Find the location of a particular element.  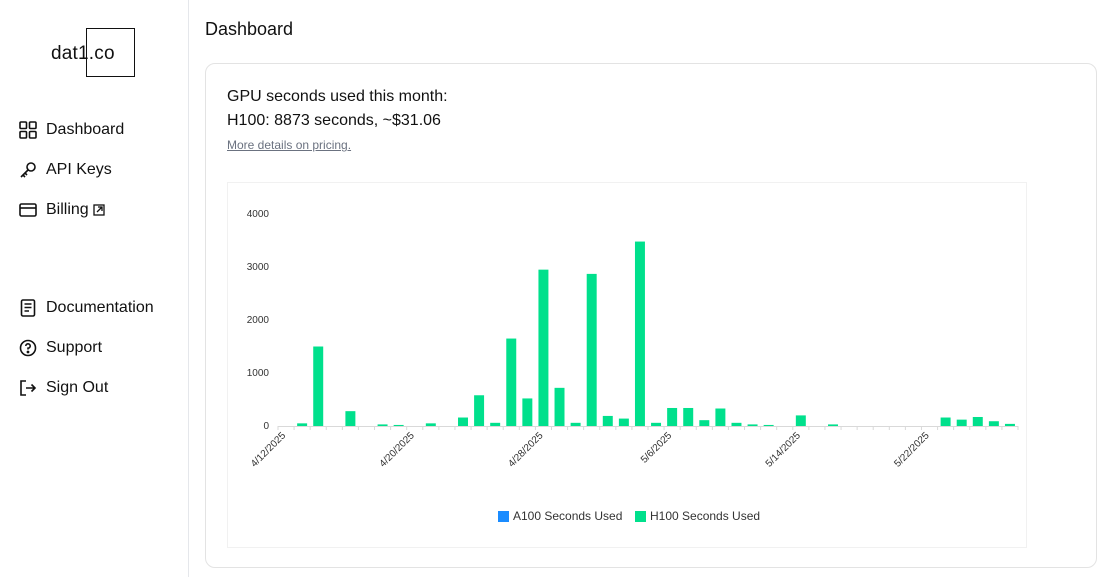

nav-support: Support is located at coordinates (86, 348).